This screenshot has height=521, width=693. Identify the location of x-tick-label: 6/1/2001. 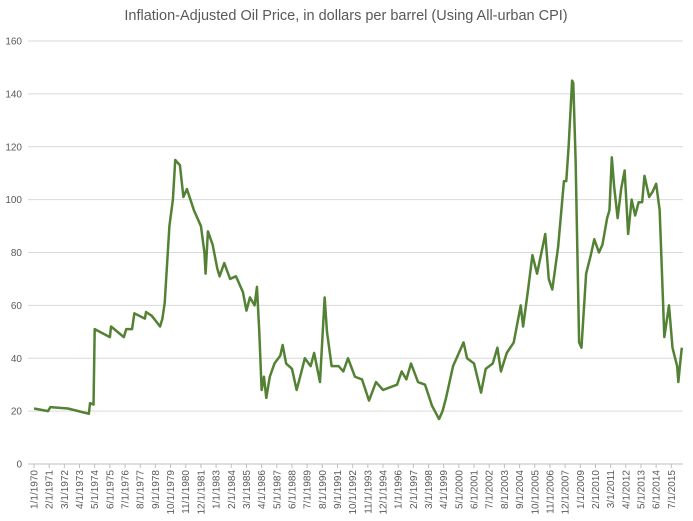
(475, 489).